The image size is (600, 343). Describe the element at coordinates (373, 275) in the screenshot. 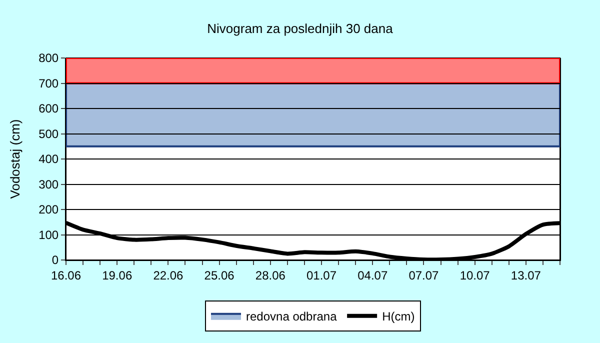

I see `x-tick-label: 04.07` at that location.